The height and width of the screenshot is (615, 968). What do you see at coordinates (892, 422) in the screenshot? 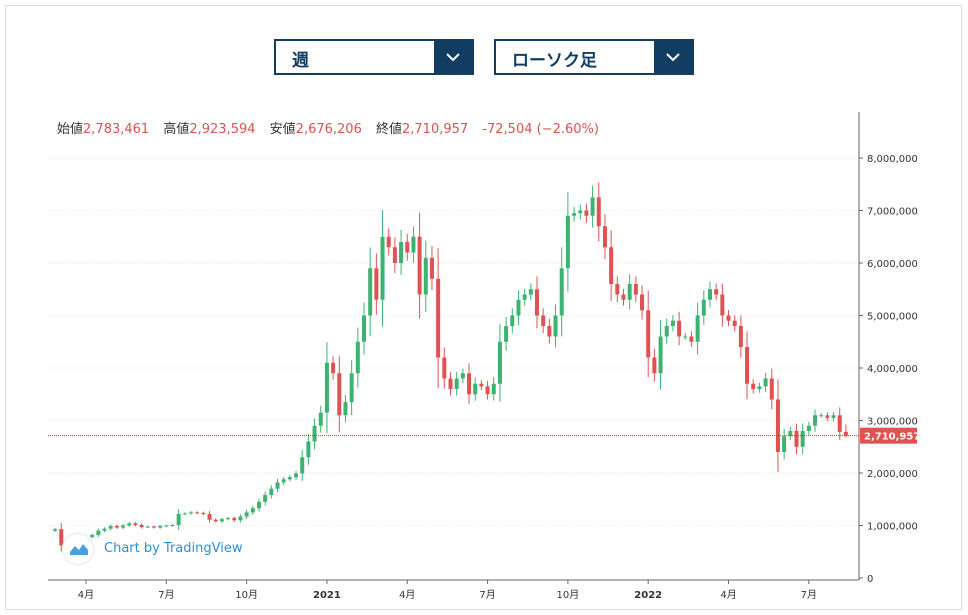
I see `y-tick-label: 3,000,000` at bounding box center [892, 422].